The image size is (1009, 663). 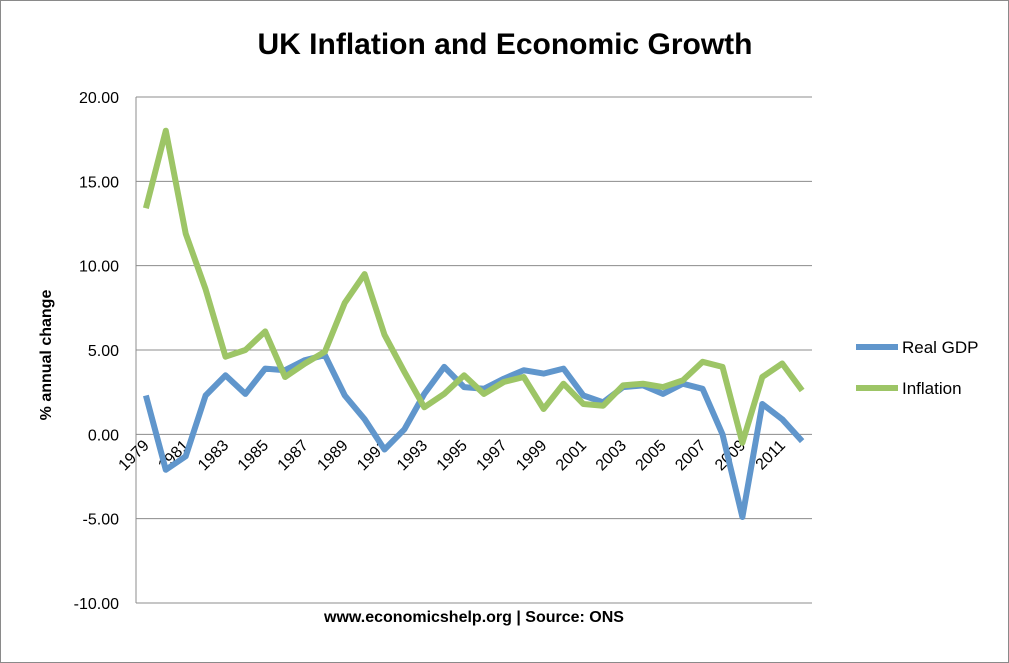 I want to click on x-tick-label: 1995, so click(x=452, y=455).